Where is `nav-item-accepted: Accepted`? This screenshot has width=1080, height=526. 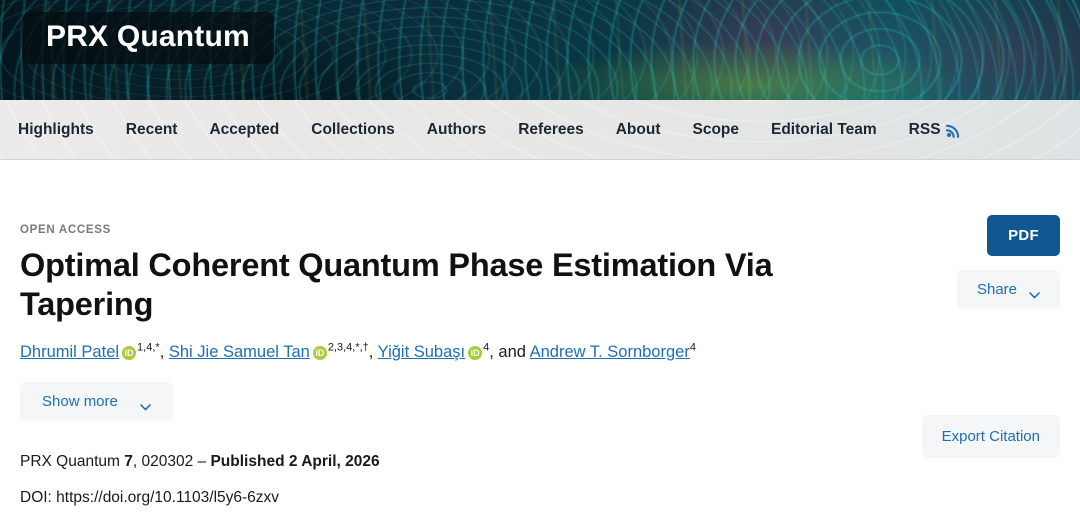
nav-item-accepted: Accepted is located at coordinates (244, 130).